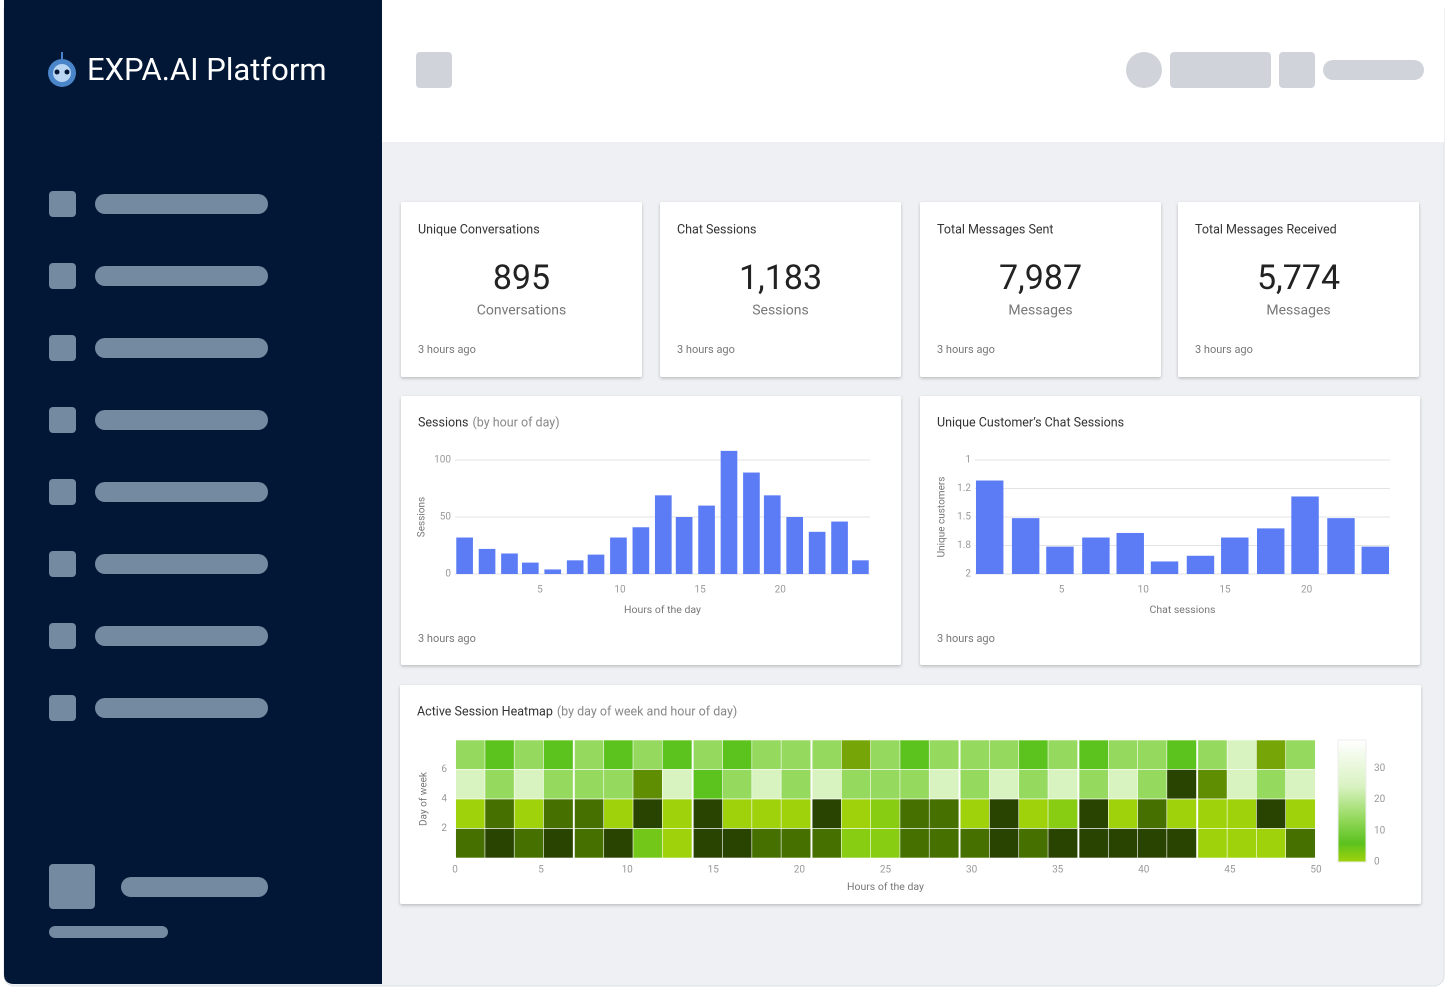 Image resolution: width=1448 pixels, height=992 pixels. What do you see at coordinates (442, 460) in the screenshot?
I see `y-tick-label: 100` at bounding box center [442, 460].